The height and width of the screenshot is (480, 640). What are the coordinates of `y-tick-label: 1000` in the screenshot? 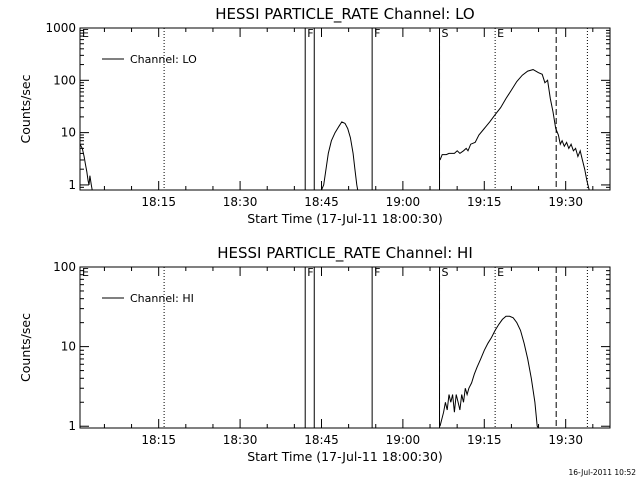 It's located at (60, 28).